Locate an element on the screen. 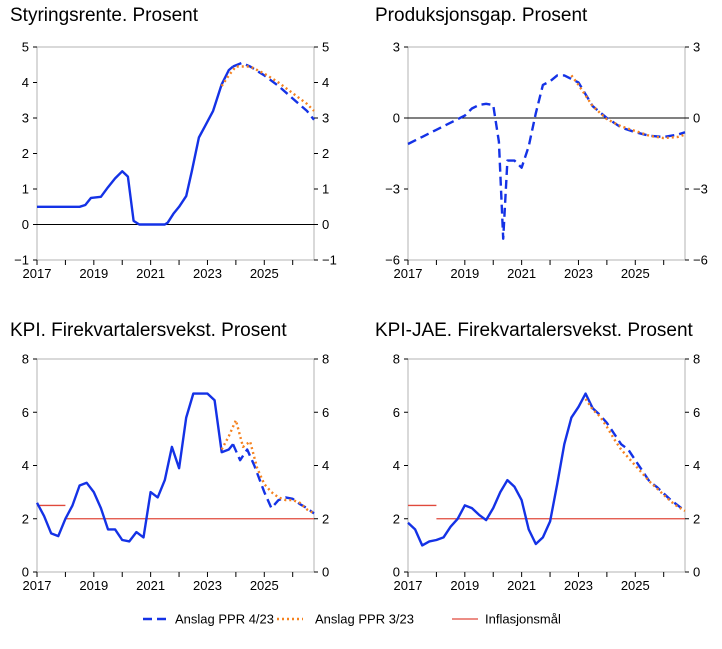 This screenshot has width=722, height=649. y-tick-label-right: 1 is located at coordinates (325, 189).